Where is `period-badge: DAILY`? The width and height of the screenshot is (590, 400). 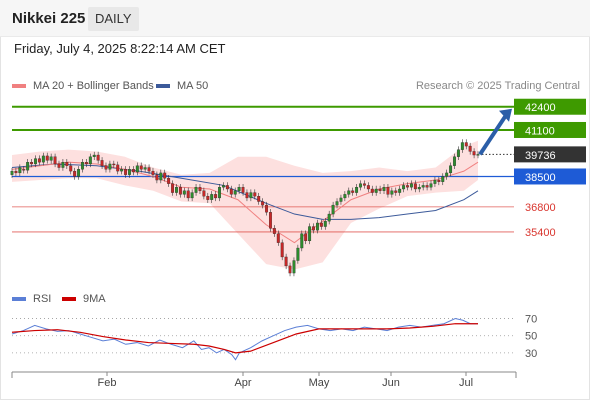
period-badge: DAILY is located at coordinates (113, 19).